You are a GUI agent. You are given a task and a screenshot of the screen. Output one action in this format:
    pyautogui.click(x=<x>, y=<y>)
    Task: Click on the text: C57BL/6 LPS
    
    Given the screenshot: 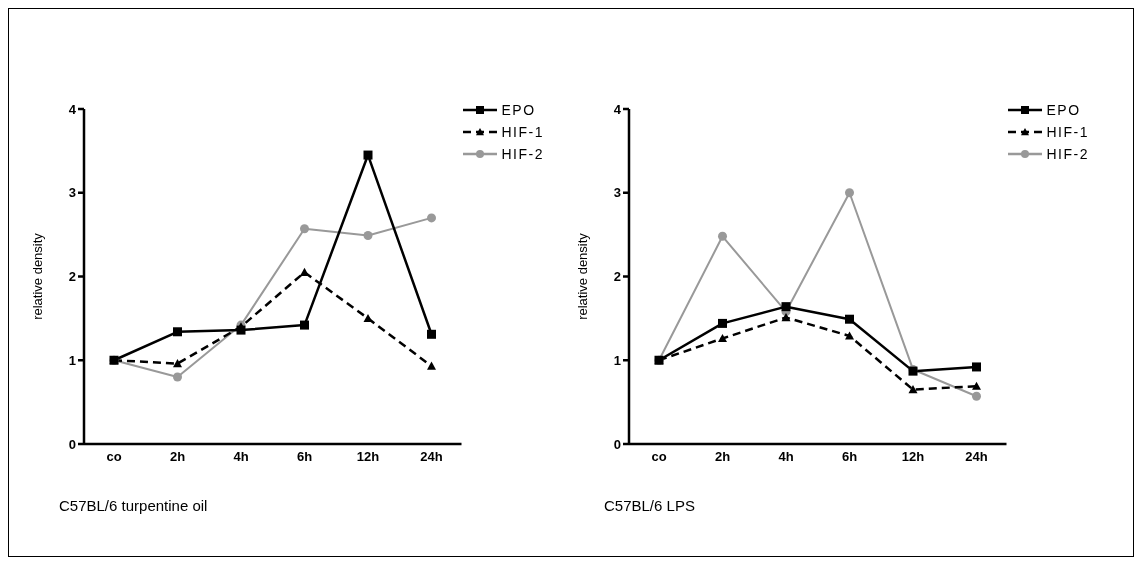 What is the action you would take?
    pyautogui.click(x=650, y=505)
    